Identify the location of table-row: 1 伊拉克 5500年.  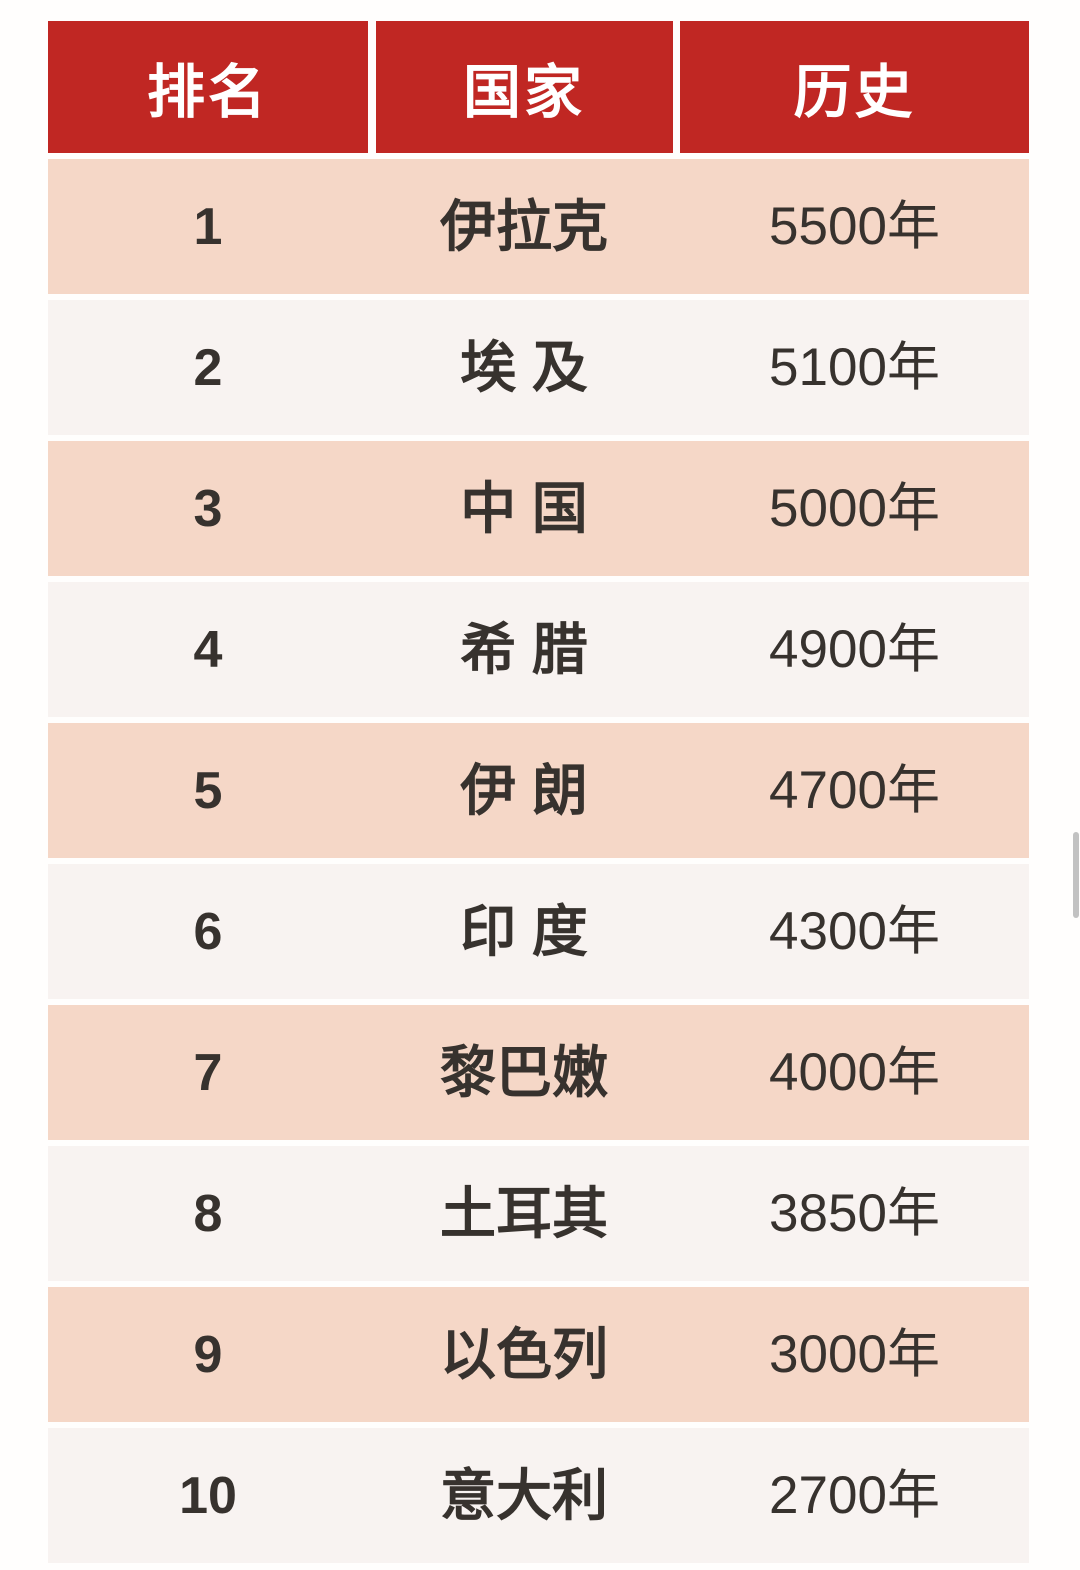
(538, 226).